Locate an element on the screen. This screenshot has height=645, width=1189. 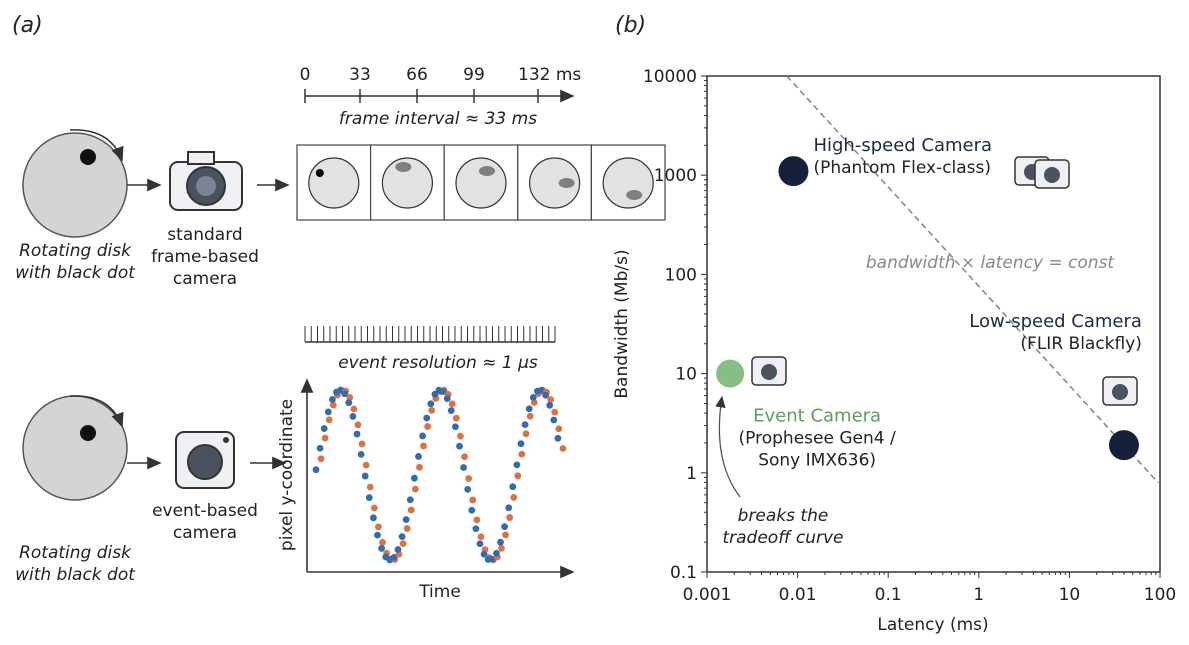
y-tick-label: 100 is located at coordinates (681, 275).